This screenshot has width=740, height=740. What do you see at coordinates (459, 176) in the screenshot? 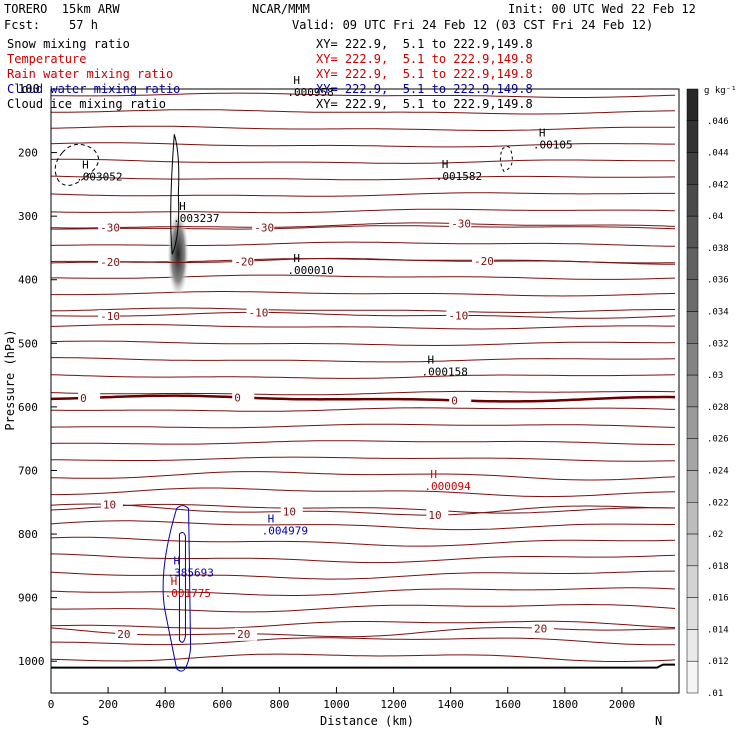
I see `max-marker-value: .001582` at bounding box center [459, 176].